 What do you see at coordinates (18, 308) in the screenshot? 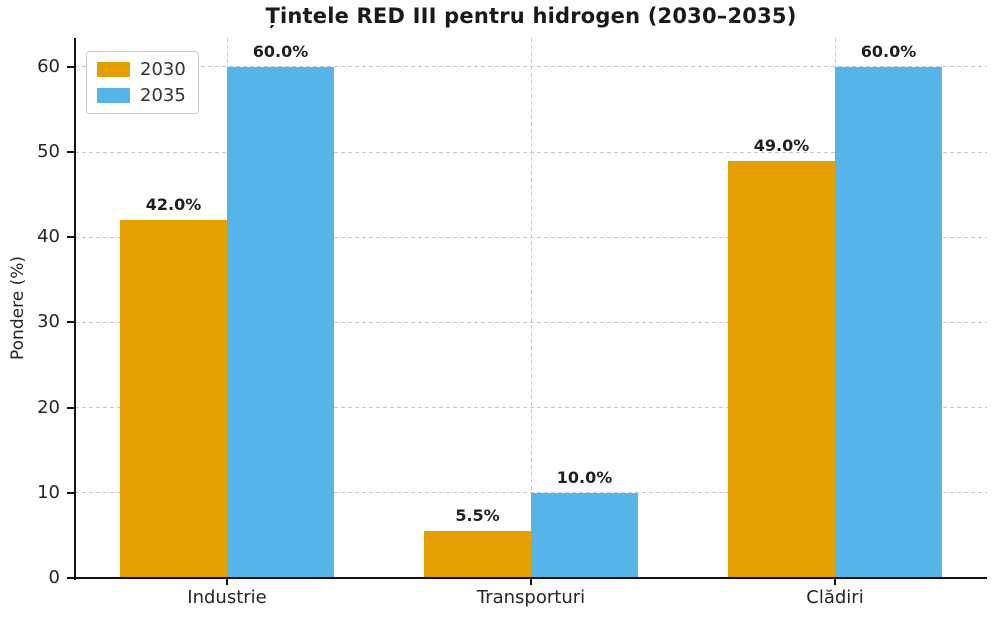
I see `y-axis-label: Pondere (%)` at bounding box center [18, 308].